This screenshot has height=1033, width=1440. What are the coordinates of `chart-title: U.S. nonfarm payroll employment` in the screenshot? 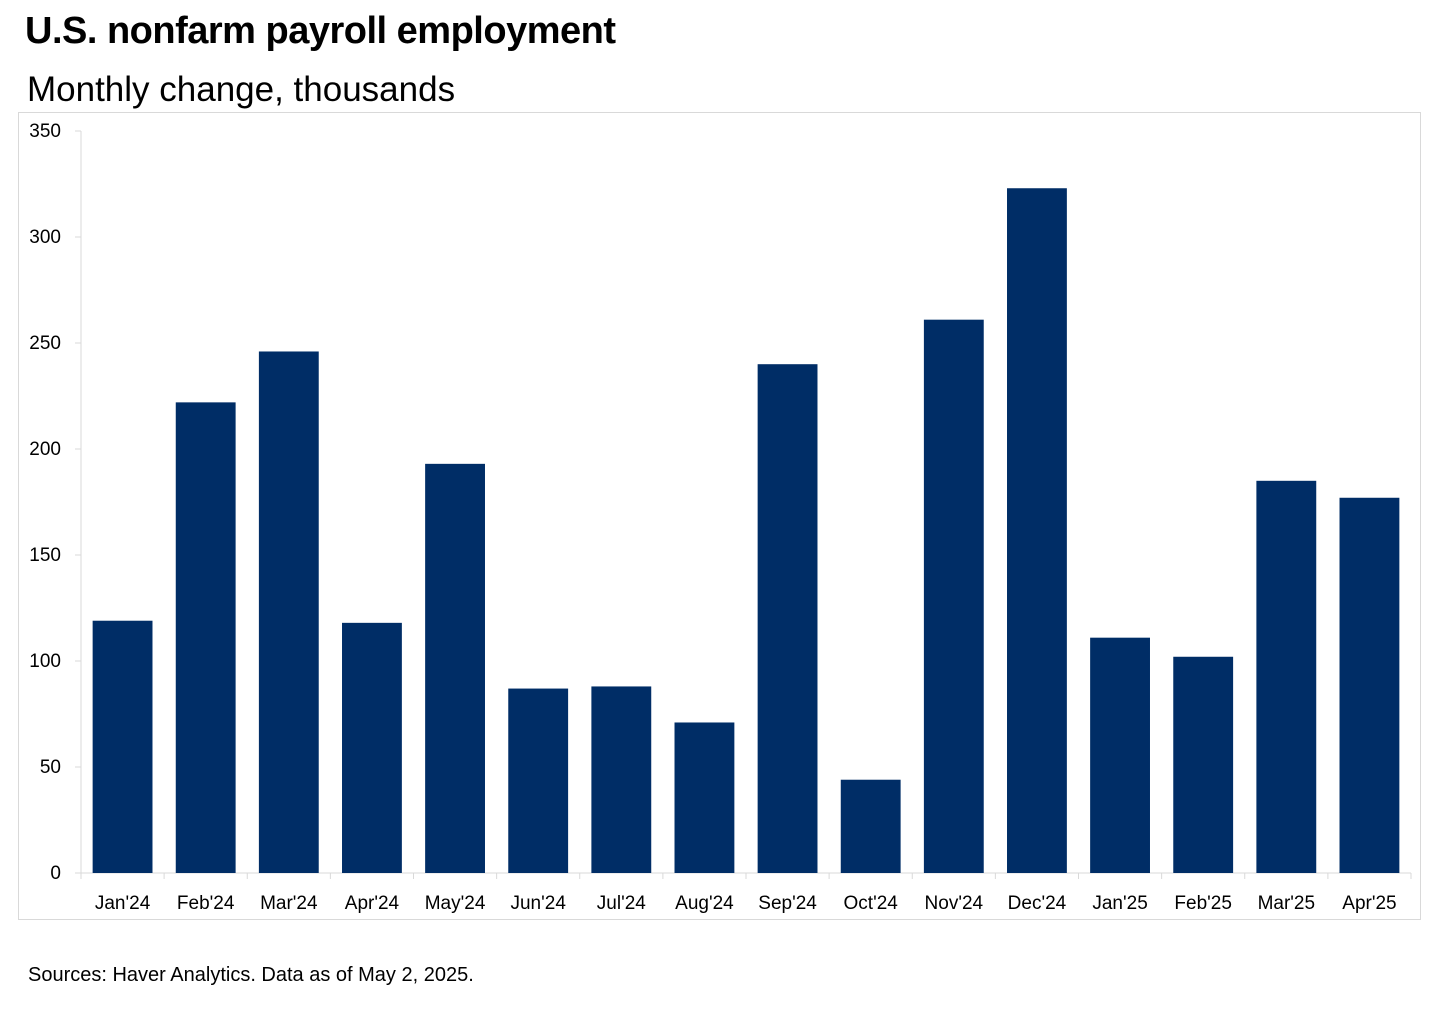 It's located at (320, 31).